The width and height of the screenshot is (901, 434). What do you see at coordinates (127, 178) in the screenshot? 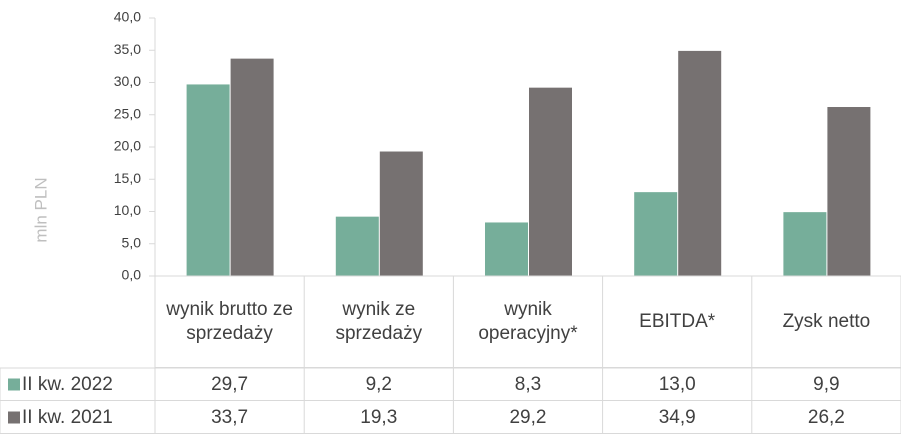
I see `y-tick-label: 15,0` at bounding box center [127, 178].